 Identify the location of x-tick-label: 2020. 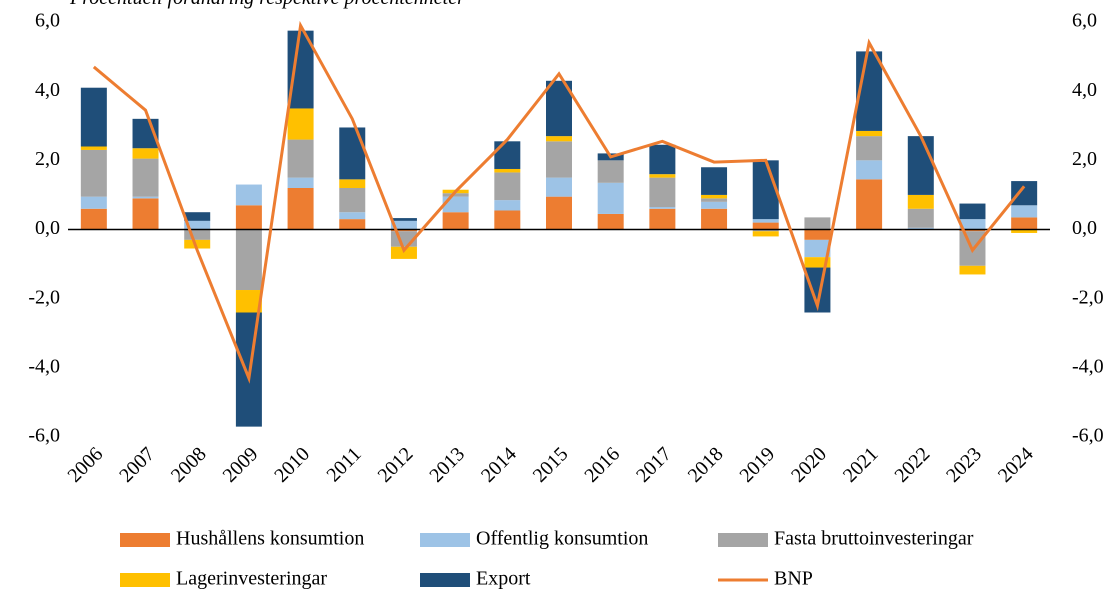
(809, 465).